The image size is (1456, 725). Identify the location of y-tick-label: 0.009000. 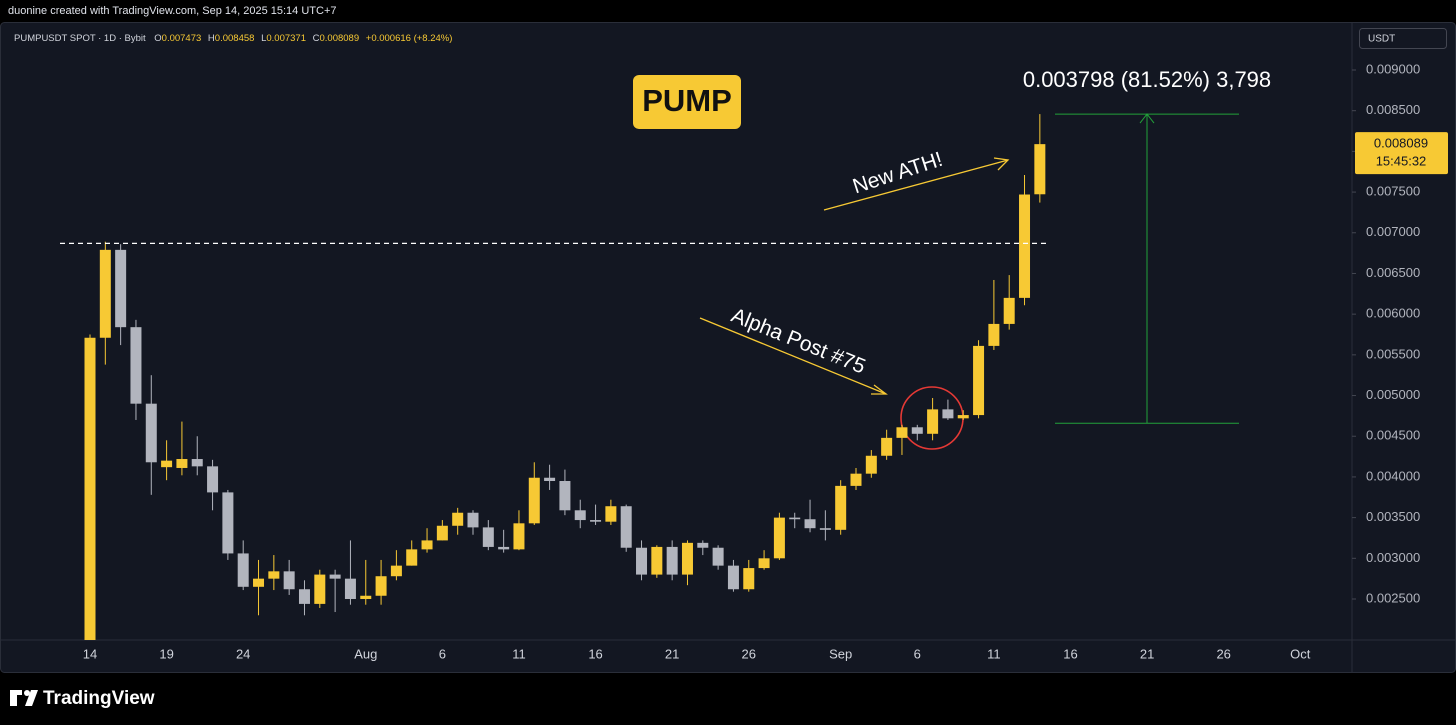
(1393, 68).